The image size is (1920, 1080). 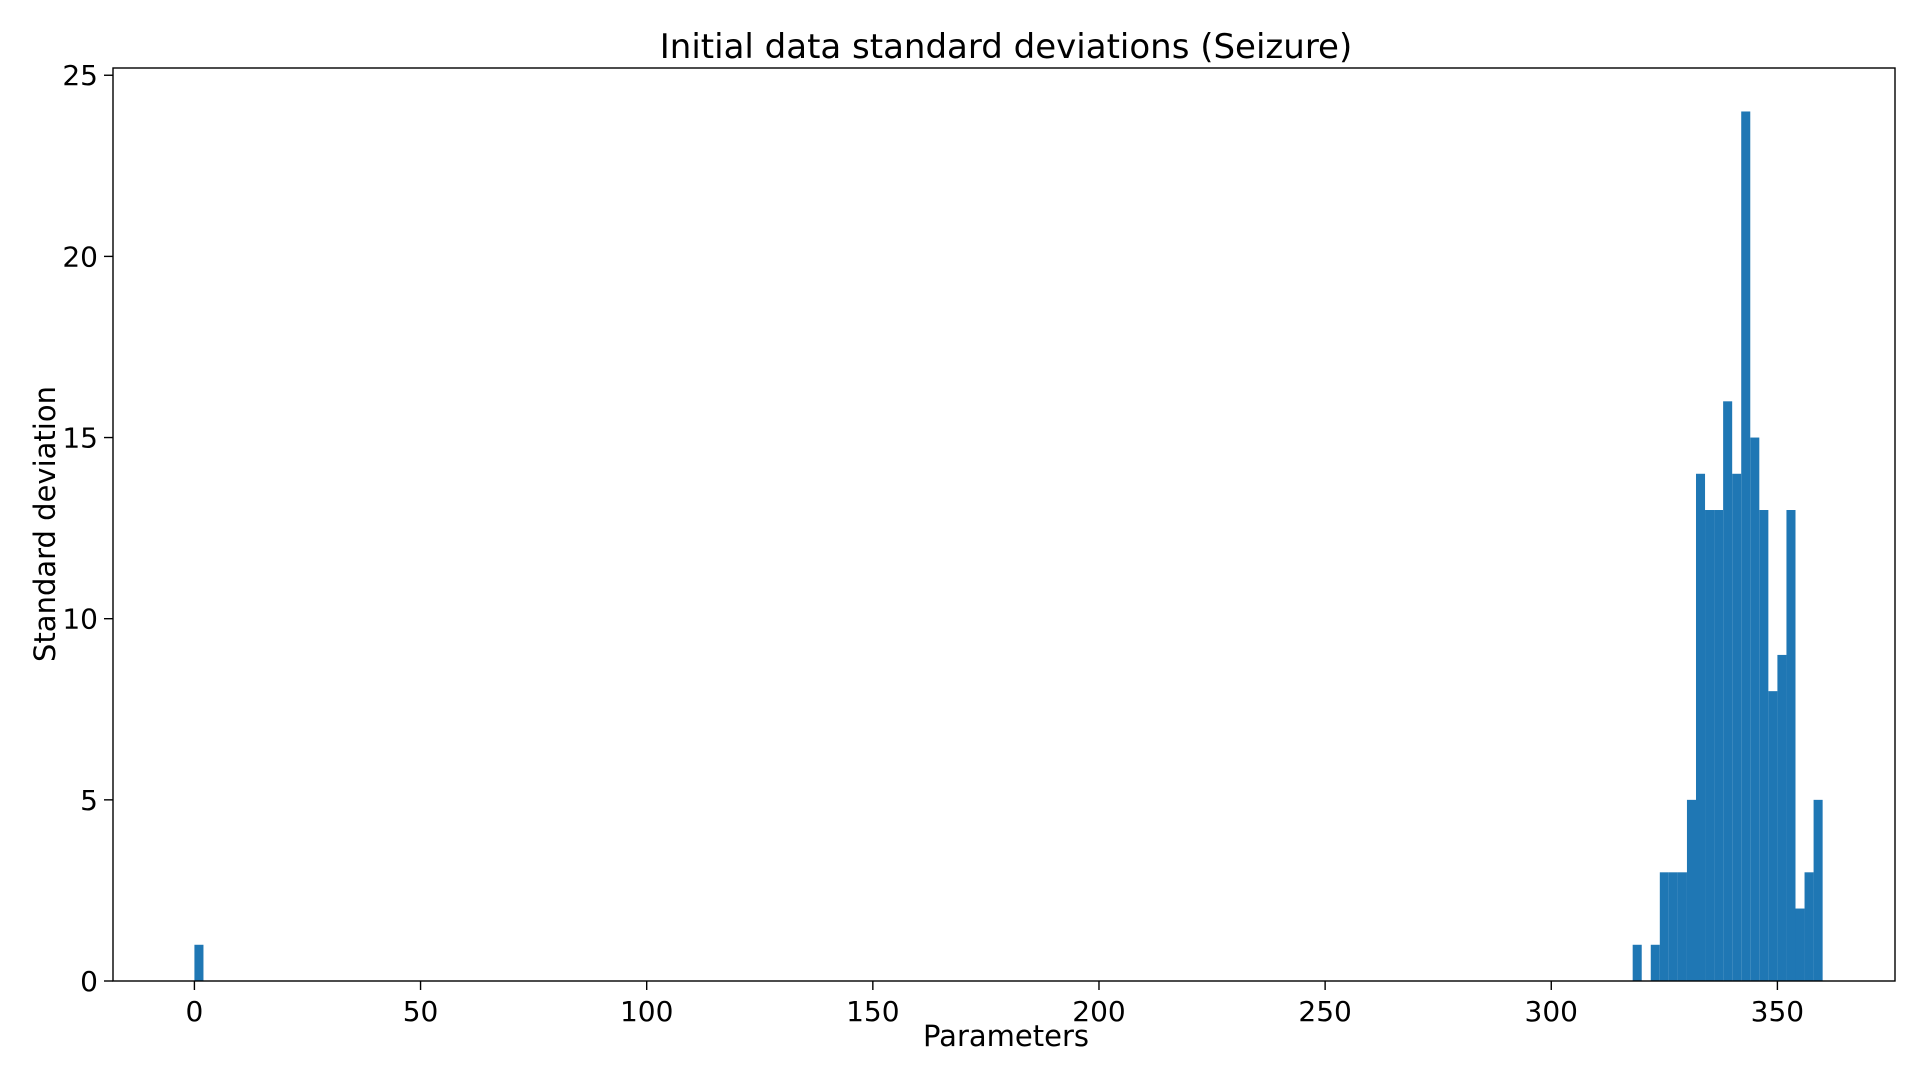 I want to click on x-tick-label: 100, so click(x=646, y=1011).